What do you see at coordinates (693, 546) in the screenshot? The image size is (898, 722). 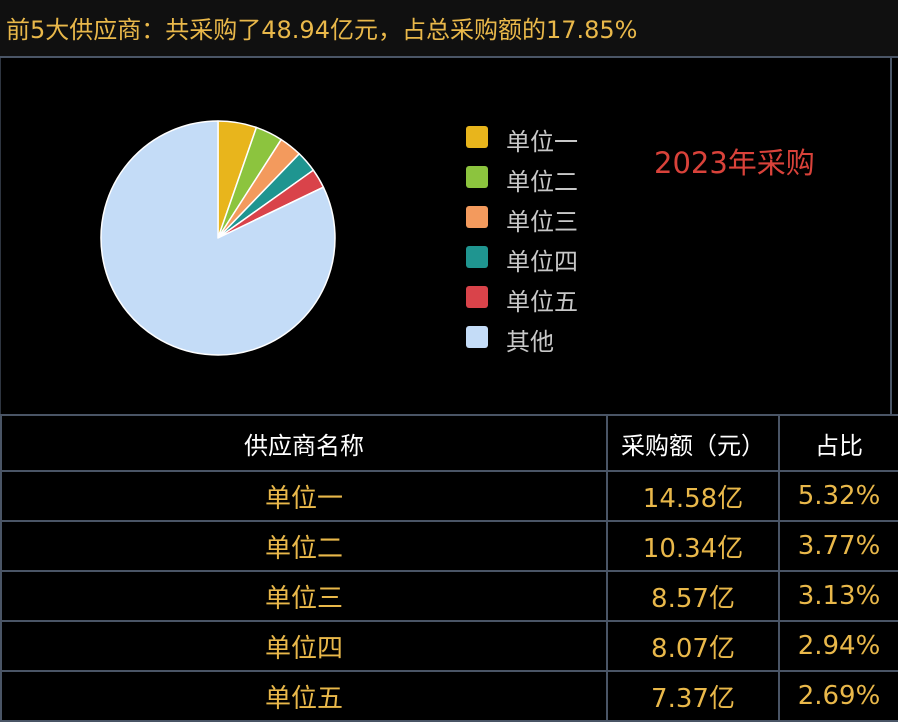 I see `cell-amount: 10.34亿` at bounding box center [693, 546].